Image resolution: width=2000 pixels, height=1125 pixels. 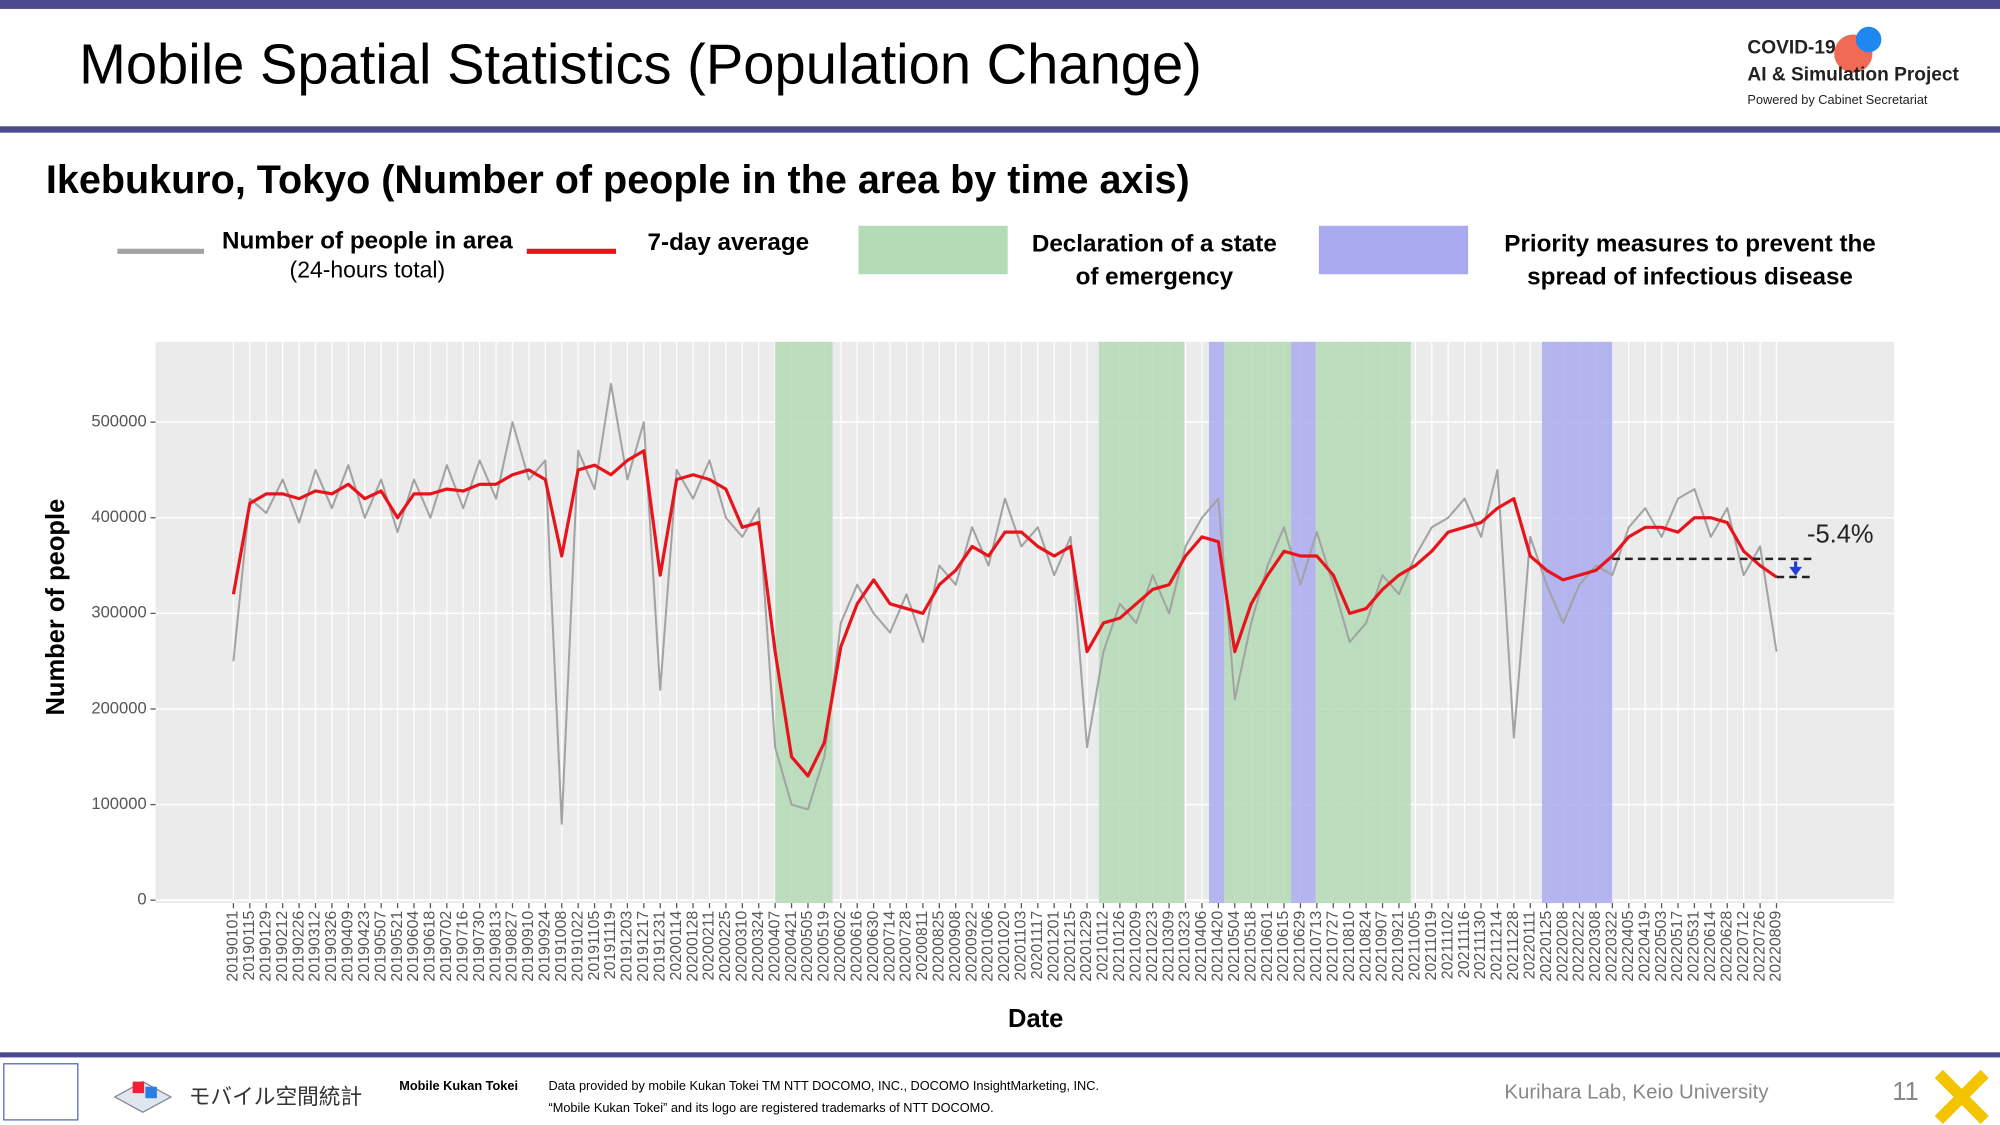 What do you see at coordinates (1152, 946) in the screenshot?
I see `x-tick-label: 20210223` at bounding box center [1152, 946].